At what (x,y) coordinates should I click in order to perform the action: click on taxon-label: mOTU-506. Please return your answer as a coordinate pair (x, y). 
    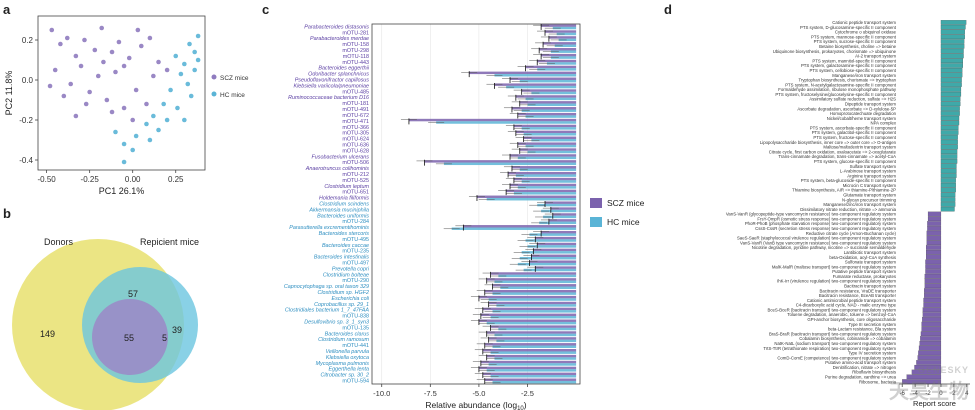
    Looking at the image, I should click on (355, 163).